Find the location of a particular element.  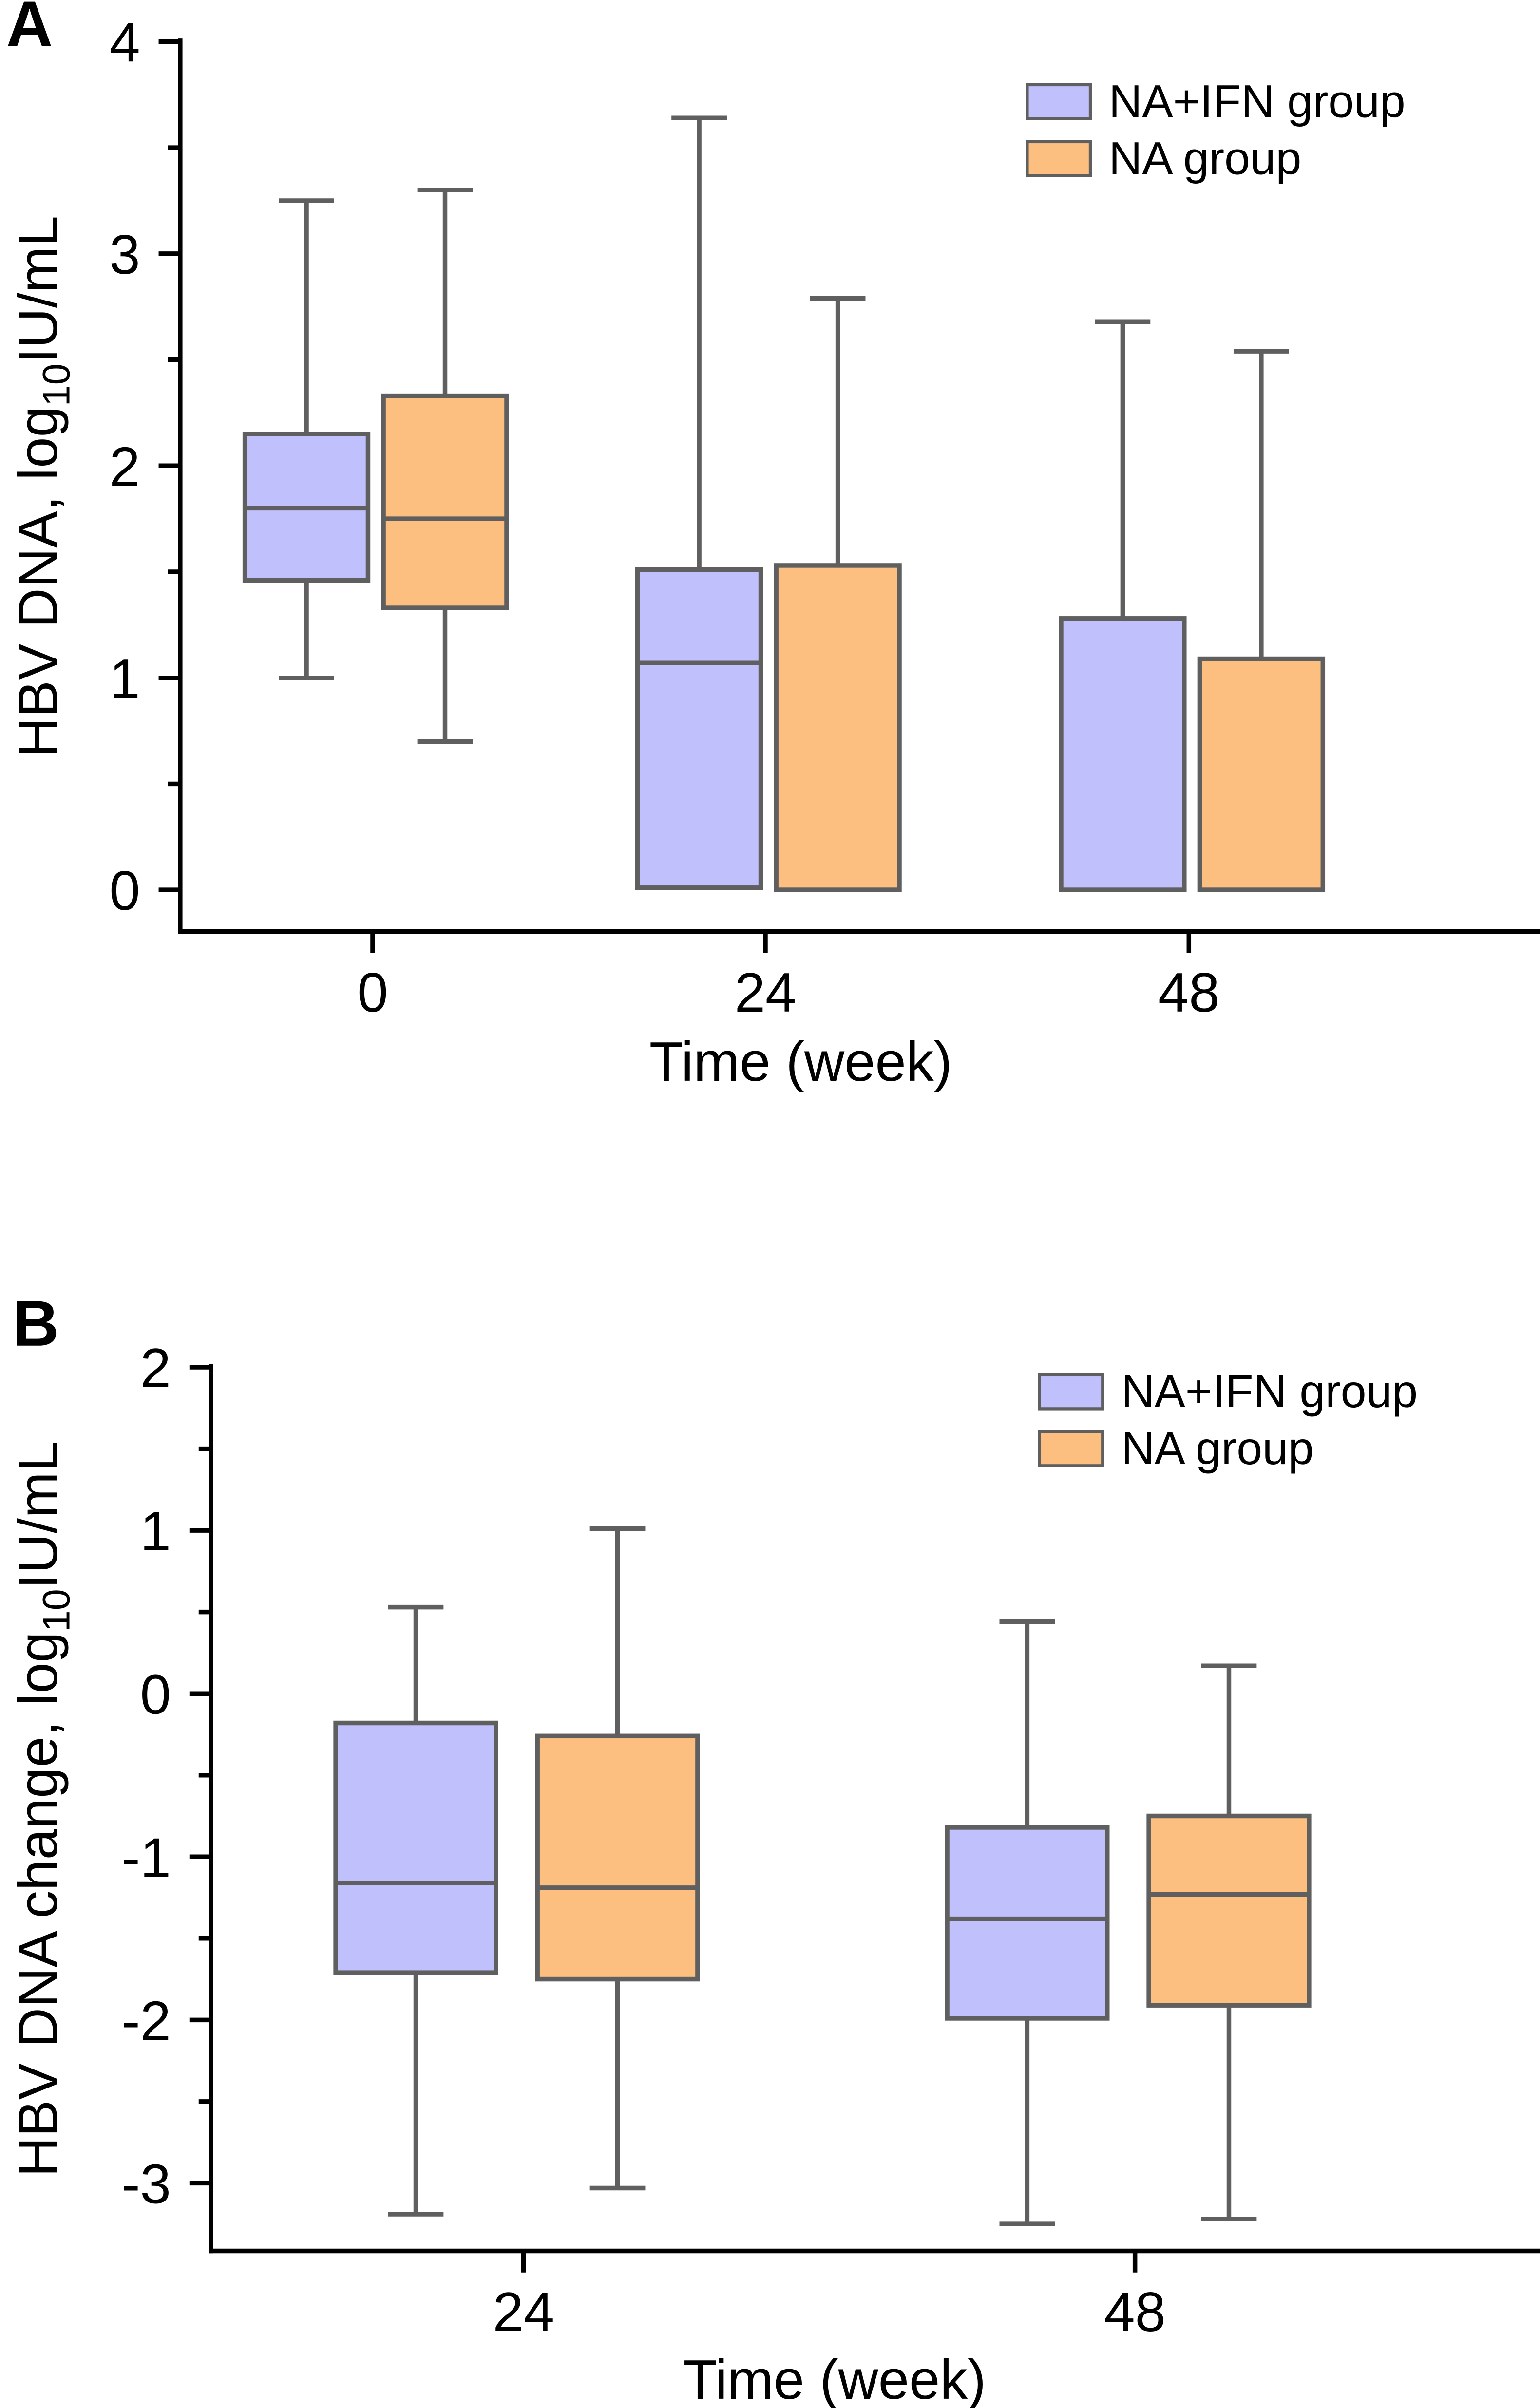

panel-letter: A is located at coordinates (29, 30).